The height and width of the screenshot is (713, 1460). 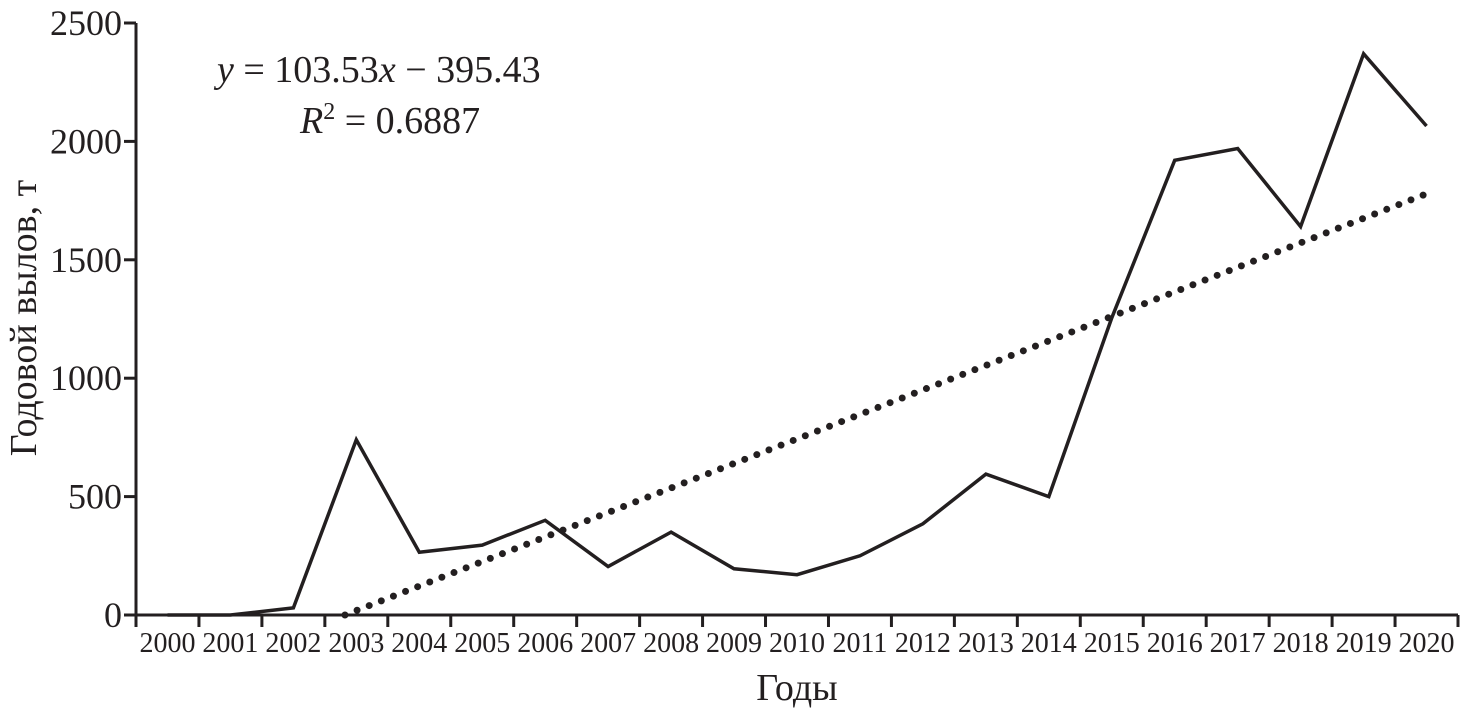 What do you see at coordinates (1112, 643) in the screenshot?
I see `x-tick-label: 2015` at bounding box center [1112, 643].